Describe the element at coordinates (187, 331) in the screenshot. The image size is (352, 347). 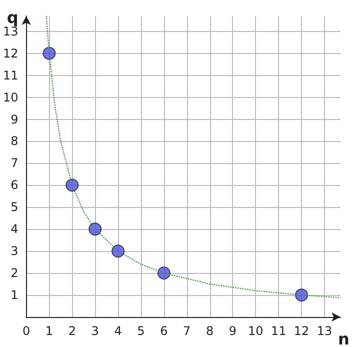
I see `x-tick-label: 7` at that location.